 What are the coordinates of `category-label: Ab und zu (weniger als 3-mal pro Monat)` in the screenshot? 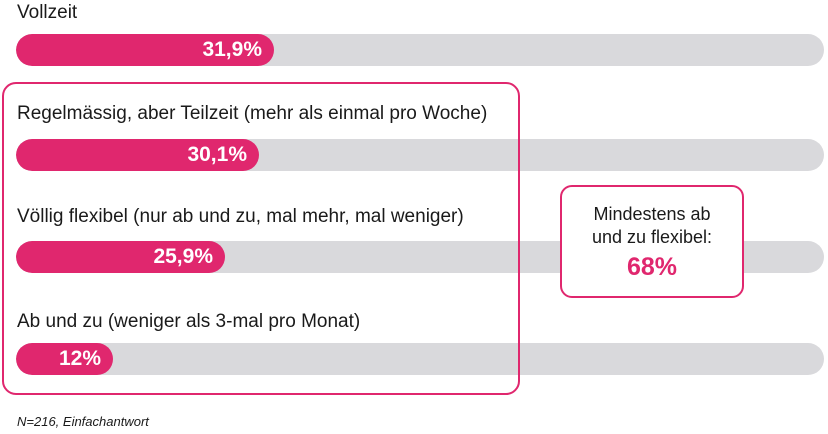 It's located at (189, 321).